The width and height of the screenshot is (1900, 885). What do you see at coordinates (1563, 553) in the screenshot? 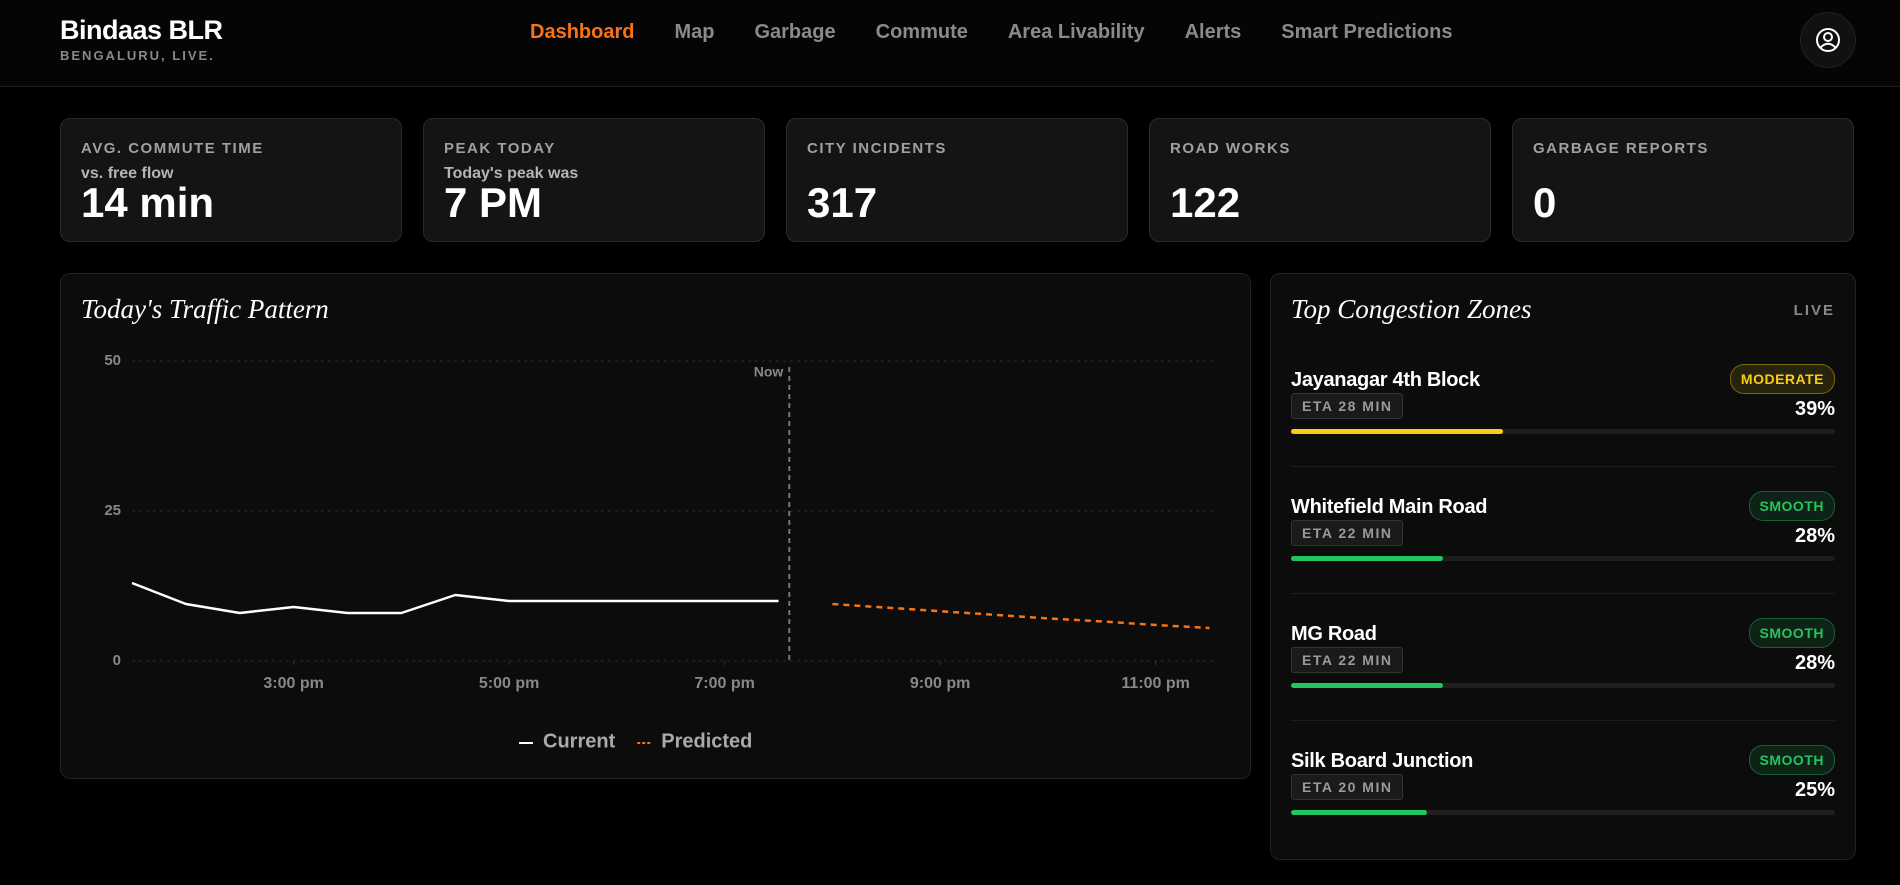
I see `zone-row: Whitefield Main Road SMOOTH ETA 22 MIN 28%` at bounding box center [1563, 553].